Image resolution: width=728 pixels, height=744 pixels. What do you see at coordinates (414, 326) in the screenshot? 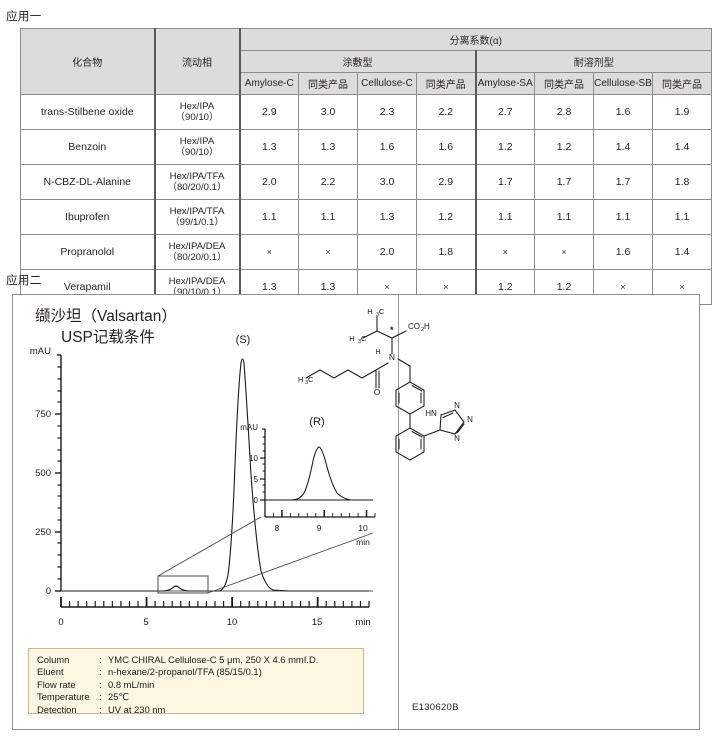
I see `svg-text: CO` at bounding box center [414, 326].